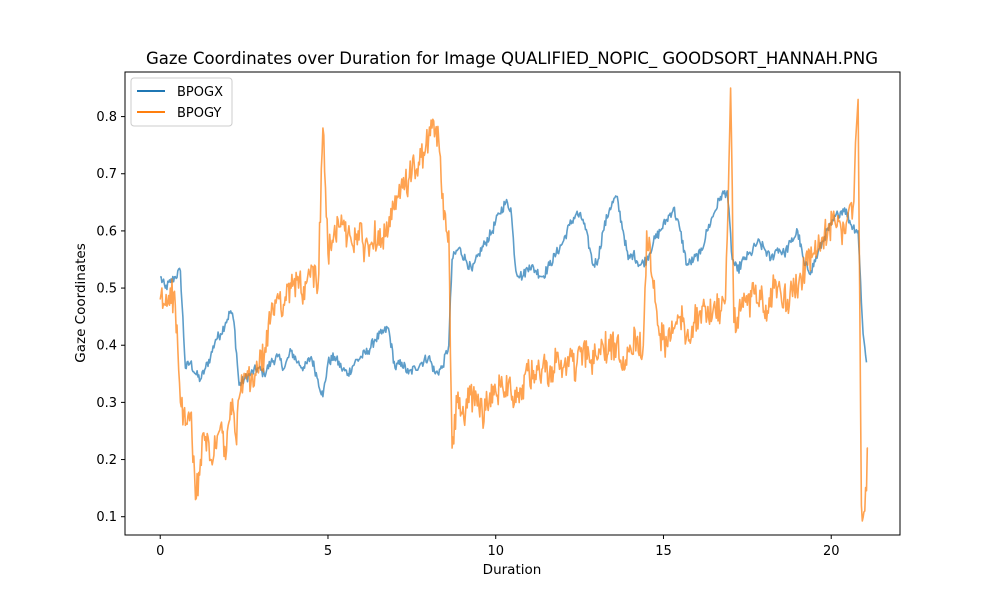 This screenshot has height=600, width=1000. What do you see at coordinates (106, 517) in the screenshot?
I see `y-tick-label: 0.1` at bounding box center [106, 517].